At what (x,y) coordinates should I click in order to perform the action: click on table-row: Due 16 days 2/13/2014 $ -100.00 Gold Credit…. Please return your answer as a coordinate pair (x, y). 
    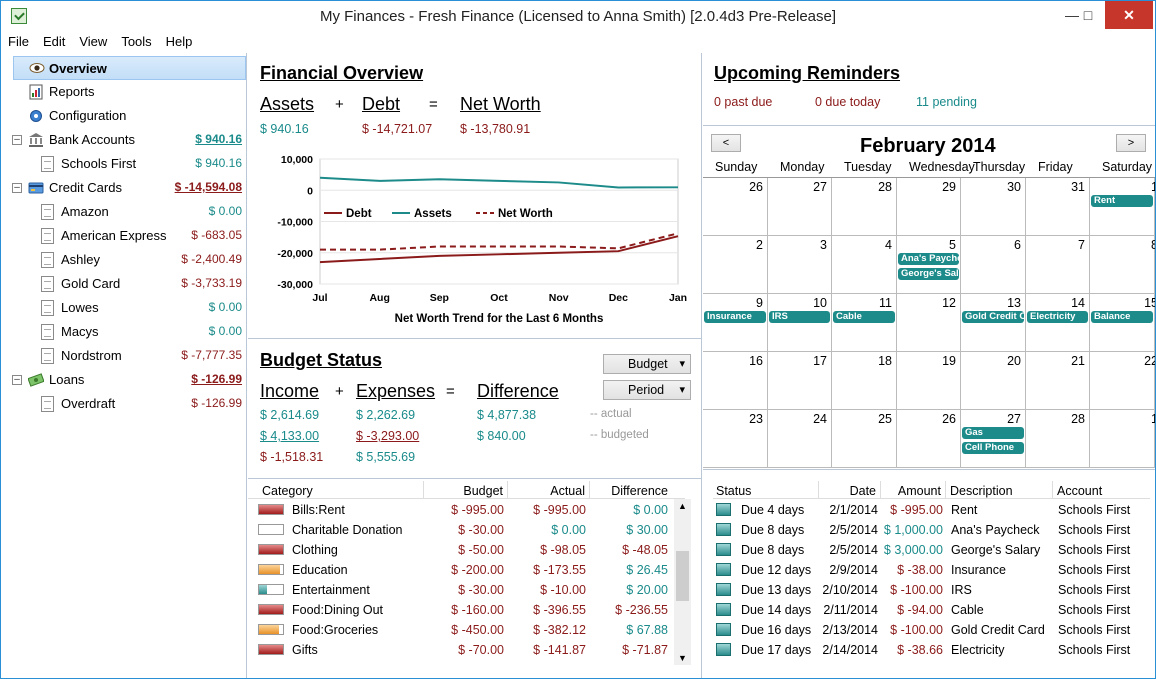
    Looking at the image, I should click on (928, 630).